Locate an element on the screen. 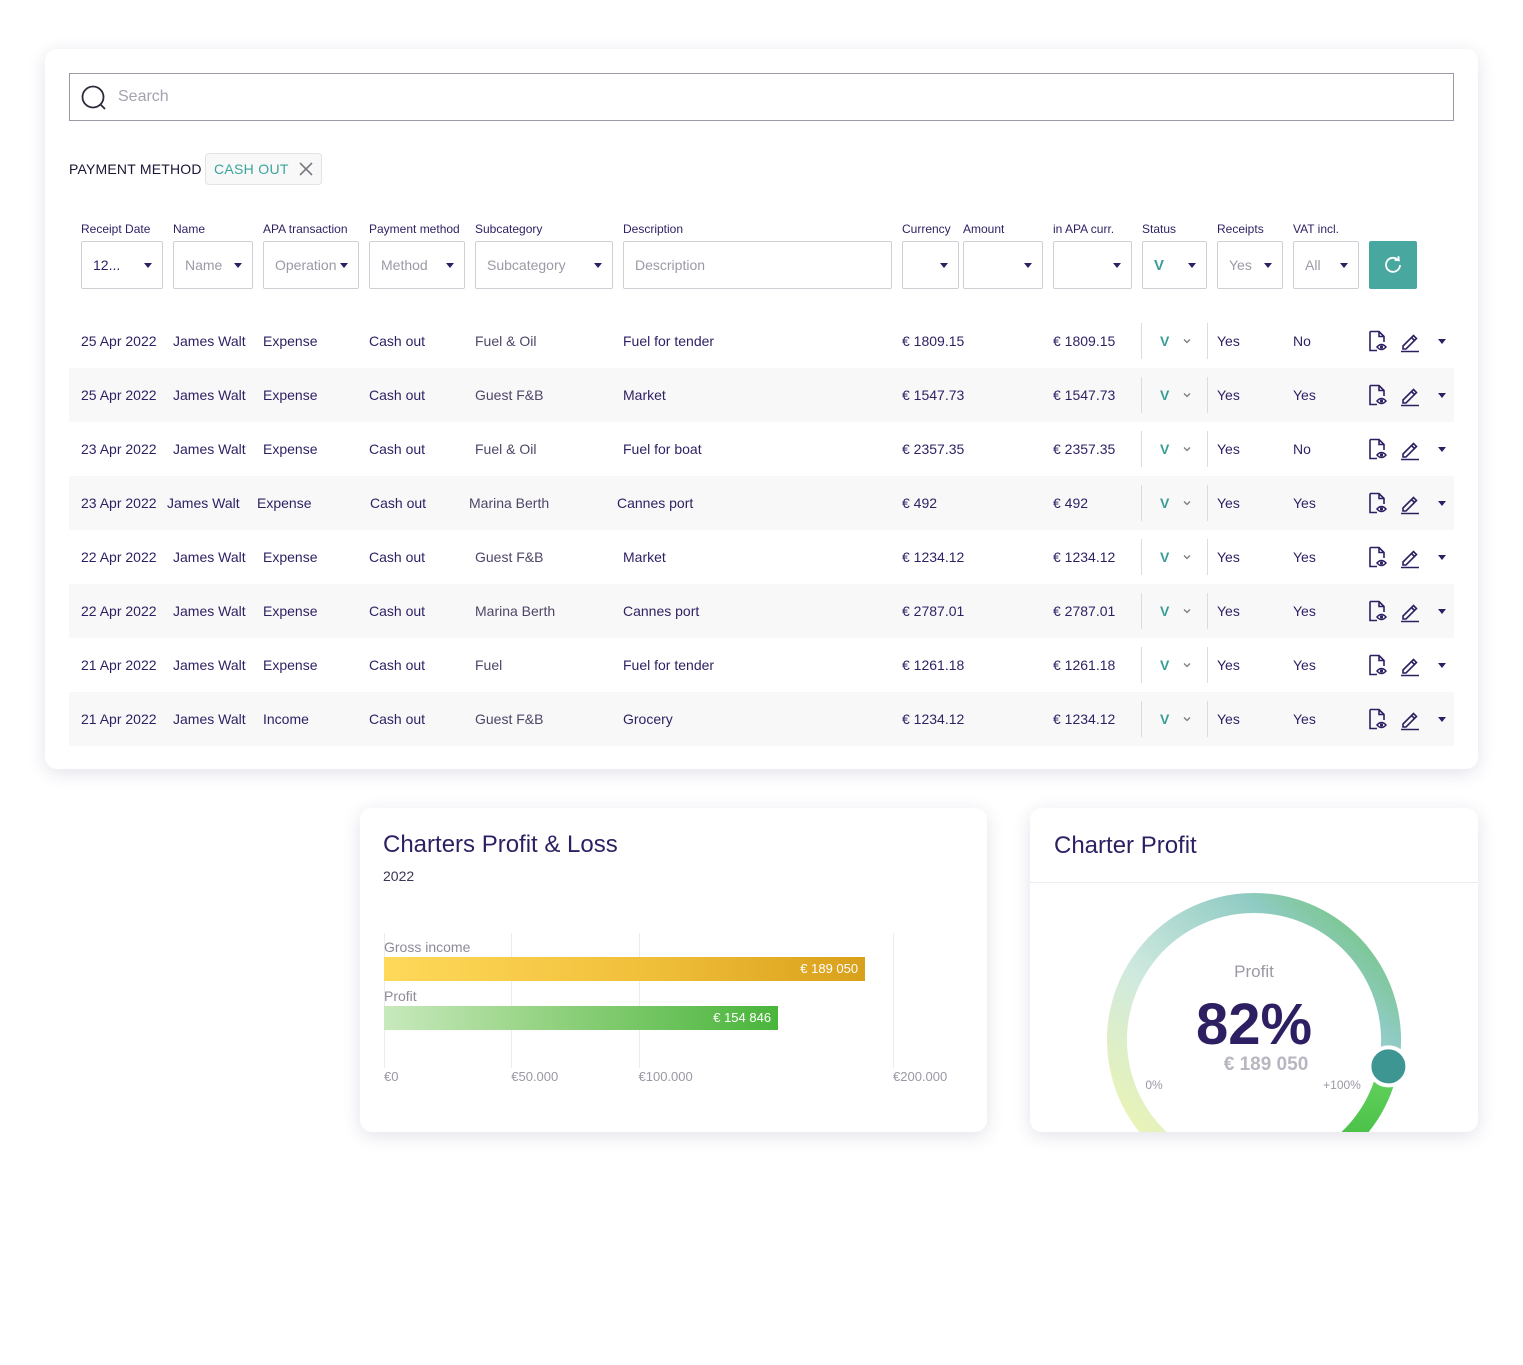 The height and width of the screenshot is (1365, 1523). row-subcategory: Guest F&B is located at coordinates (509, 719).